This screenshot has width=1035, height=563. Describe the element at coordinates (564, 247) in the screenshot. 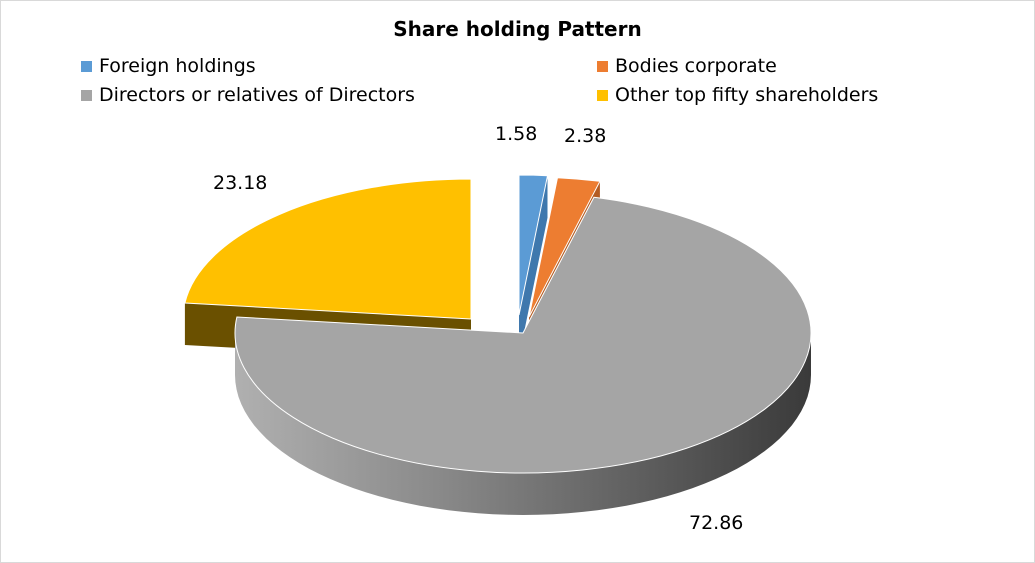

I see `pie-slice-top-bodies-corporate` at that location.